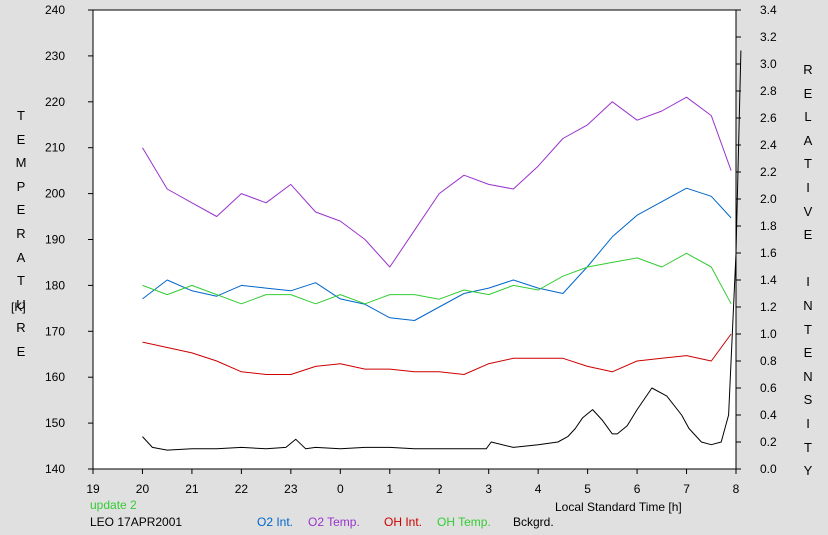 Image resolution: width=828 pixels, height=535 pixels. I want to click on x-tick-label: 1, so click(389, 489).